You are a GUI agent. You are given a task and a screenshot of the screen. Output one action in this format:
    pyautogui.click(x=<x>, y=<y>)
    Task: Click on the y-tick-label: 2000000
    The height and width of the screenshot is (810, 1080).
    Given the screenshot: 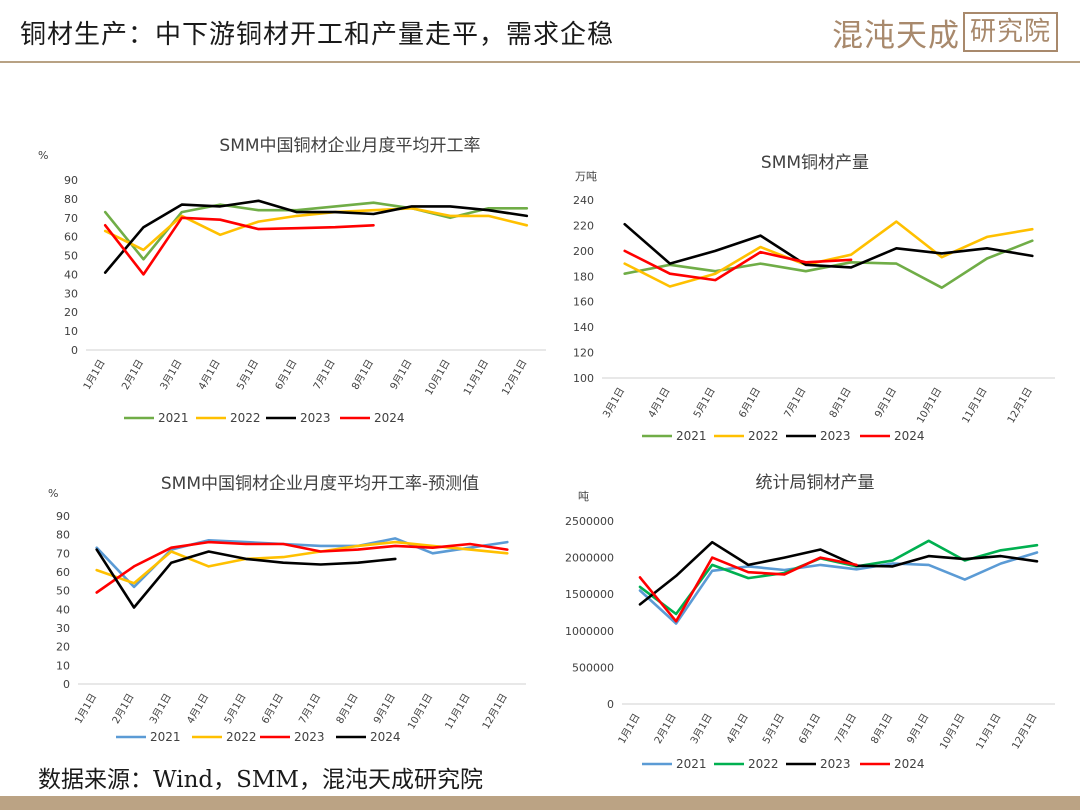 What is the action you would take?
    pyautogui.click(x=589, y=558)
    